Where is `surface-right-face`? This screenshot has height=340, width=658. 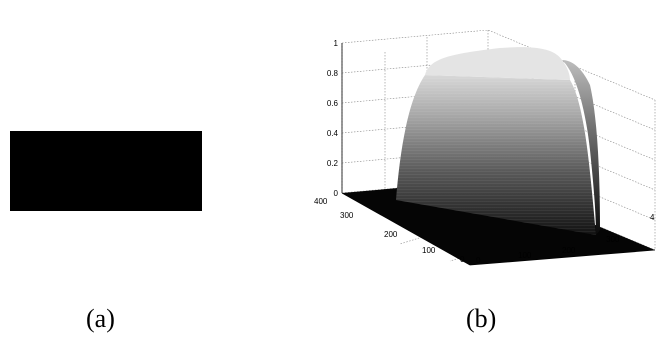 surface-right-face is located at coordinates (581, 147).